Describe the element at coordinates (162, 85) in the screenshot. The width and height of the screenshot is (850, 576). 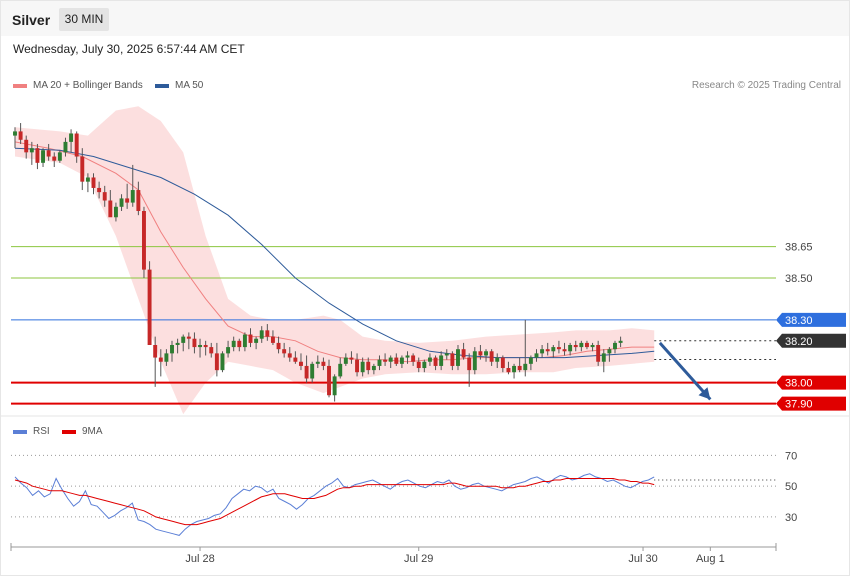
I see `ma50-swatch` at that location.